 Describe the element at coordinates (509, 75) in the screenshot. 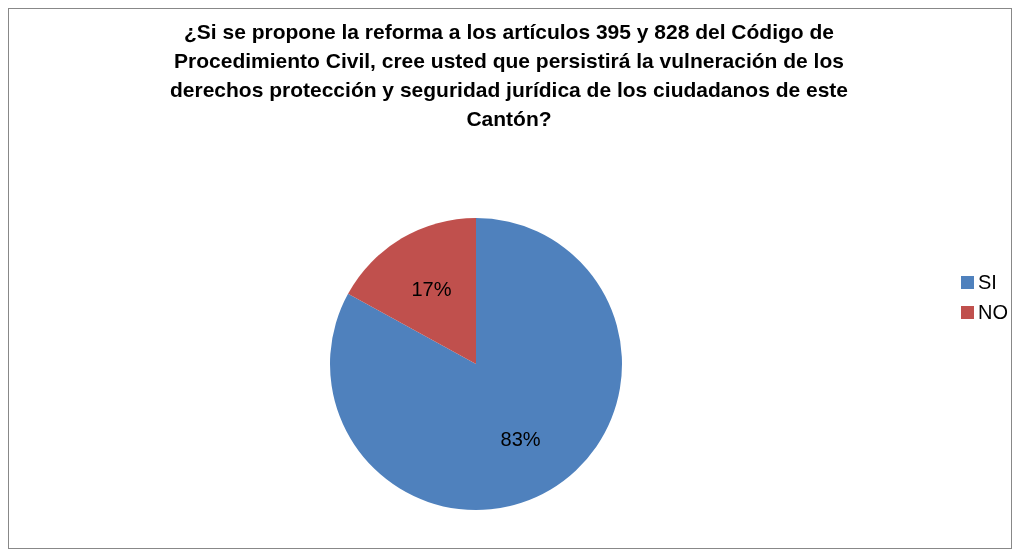

I see `chart-title: ¿Si se propone la reforma a los artículos 395 y 828 del Código de Procedimiento Civil, cree usted que persistirá la vulneración de los derechos protección y seguridad jurídica de los ciudadanos de este Cantón?` at that location.